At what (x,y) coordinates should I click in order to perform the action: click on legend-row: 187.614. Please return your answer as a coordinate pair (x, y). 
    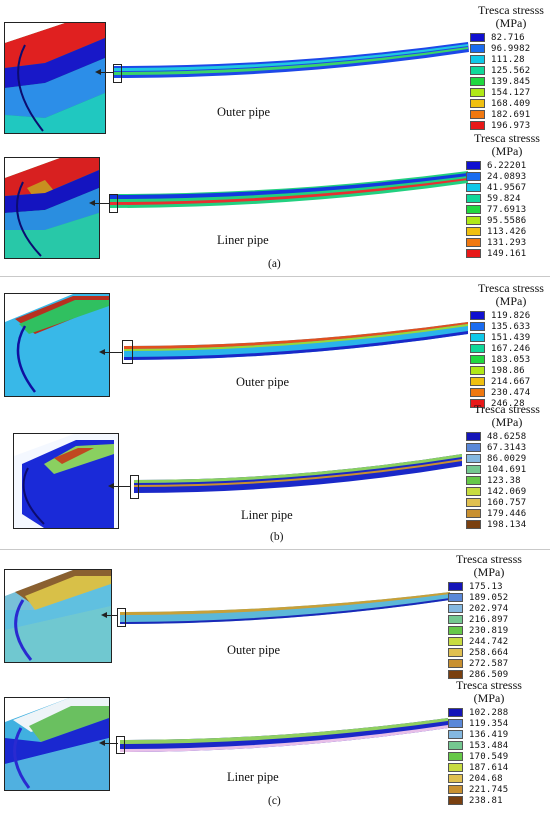
    Looking at the image, I should click on (489, 767).